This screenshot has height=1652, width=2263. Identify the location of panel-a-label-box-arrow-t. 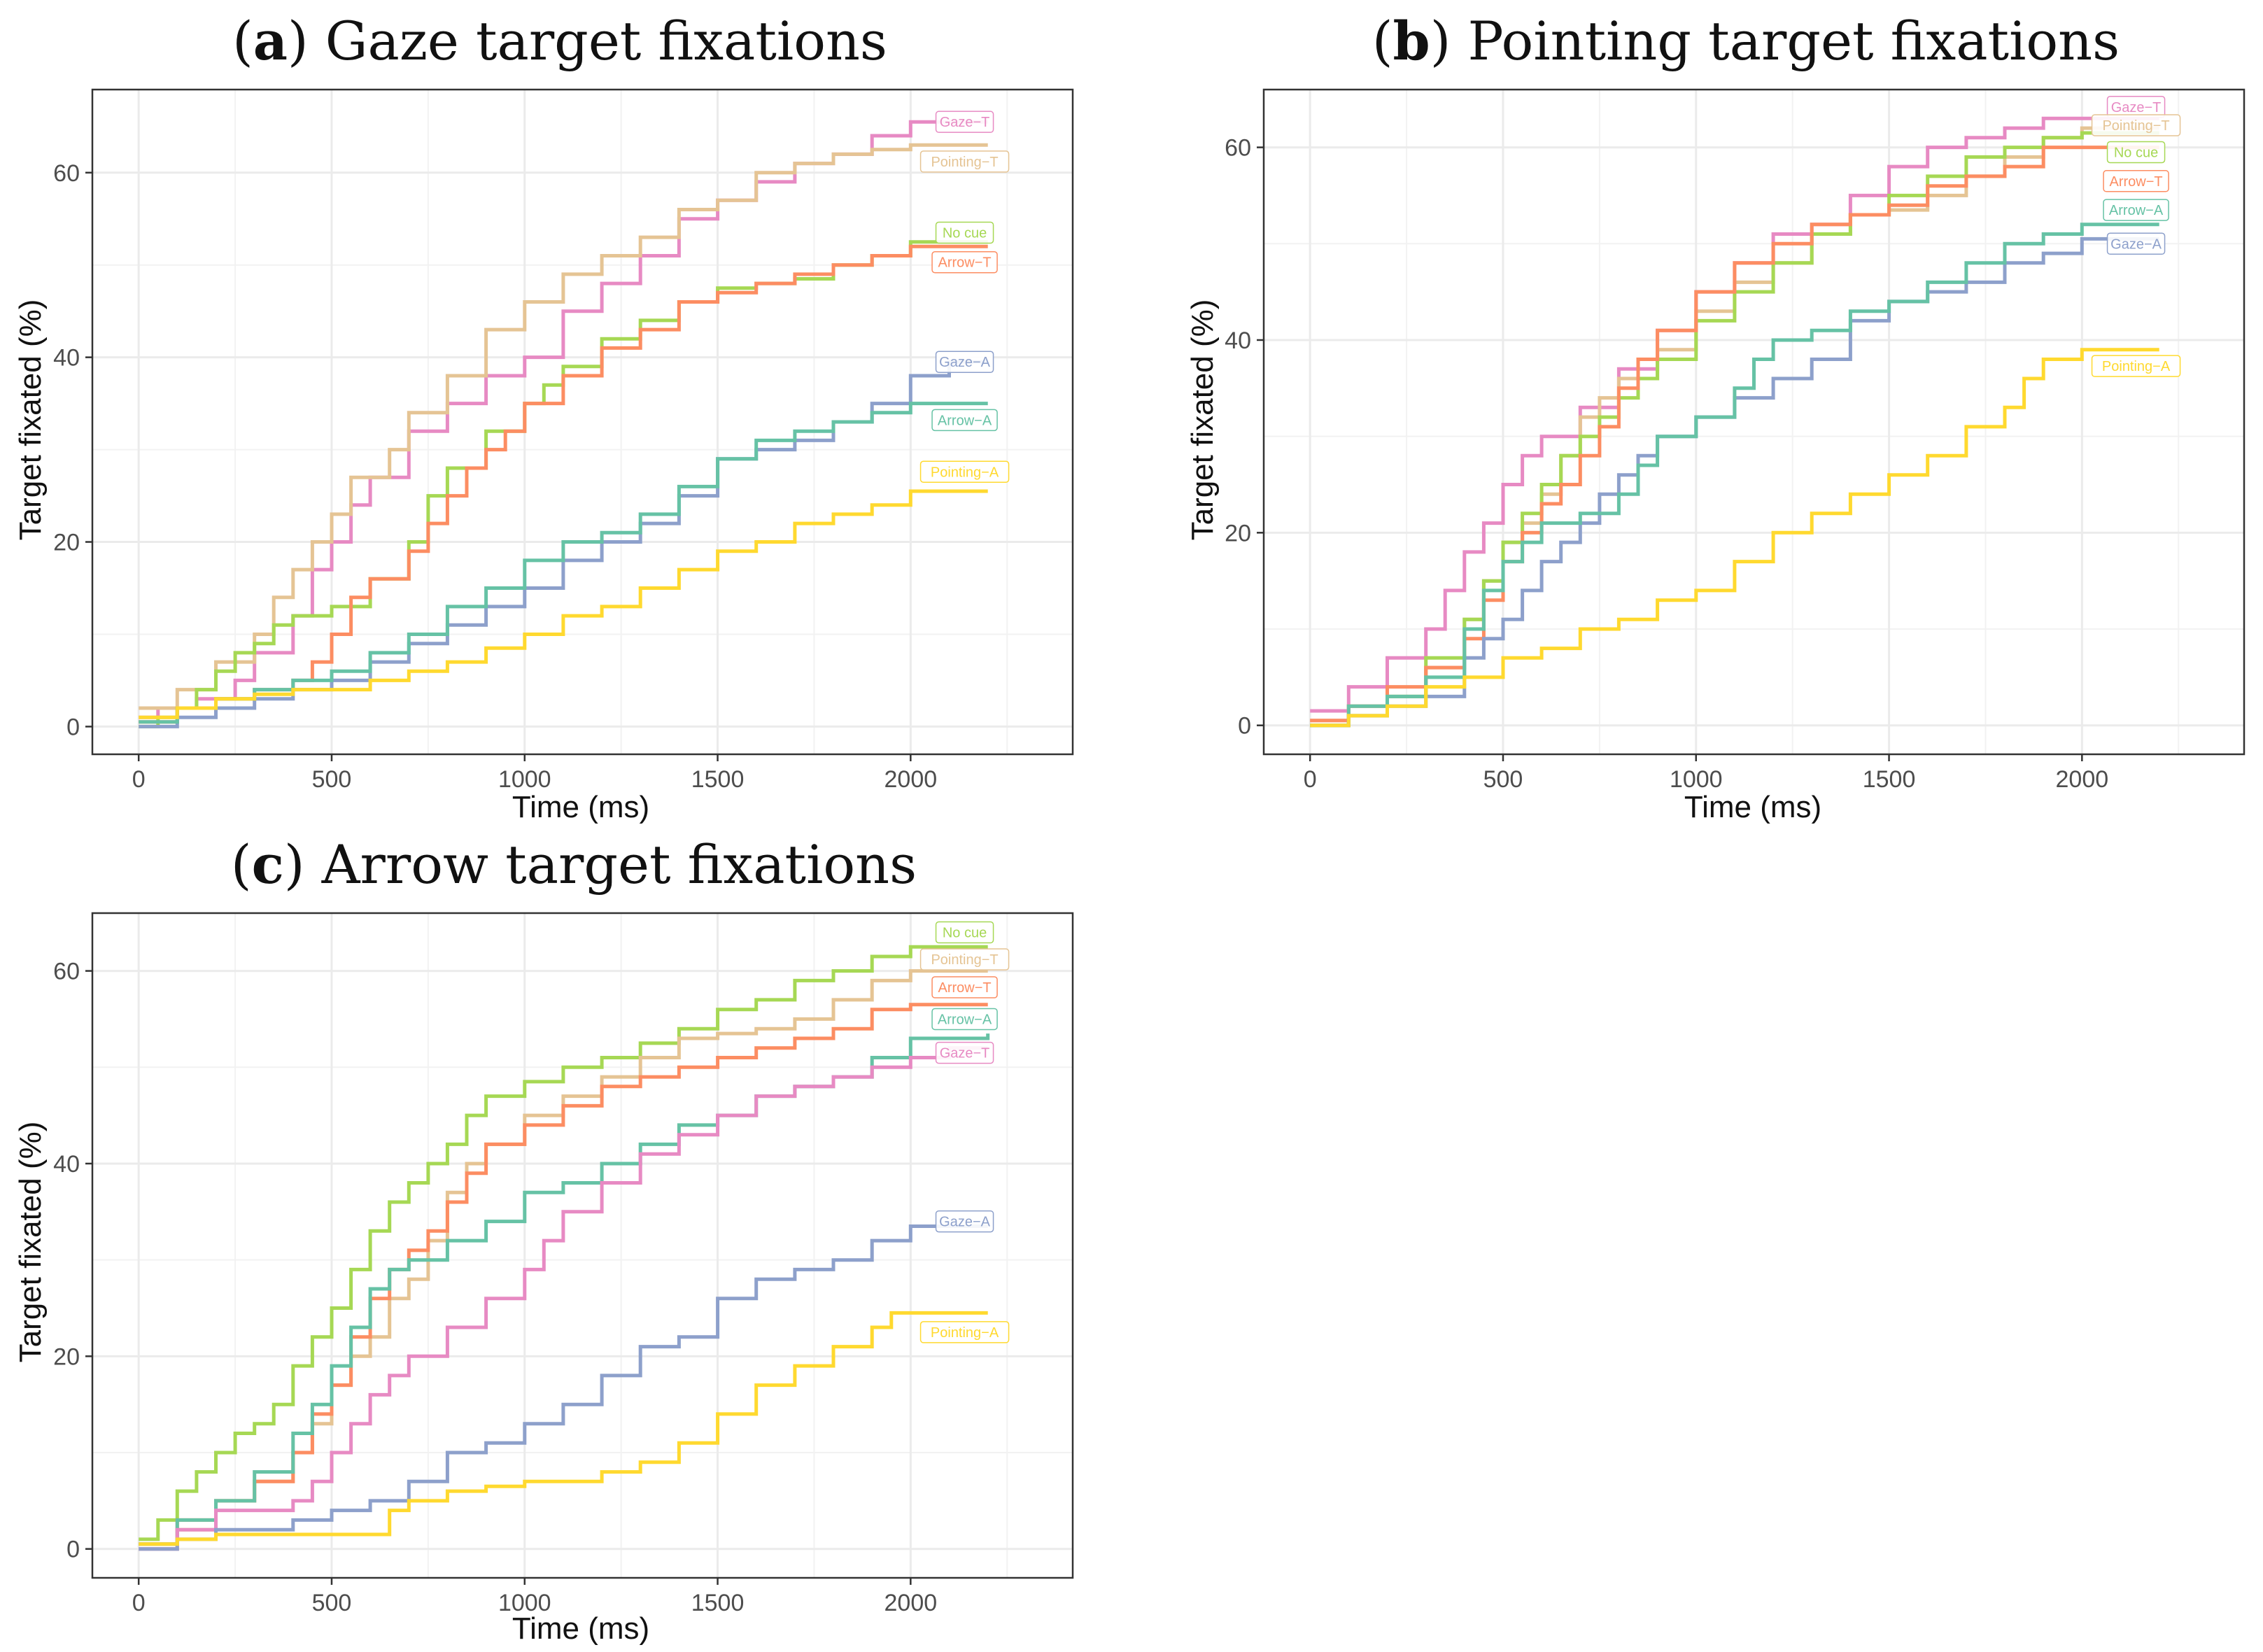
(964, 262).